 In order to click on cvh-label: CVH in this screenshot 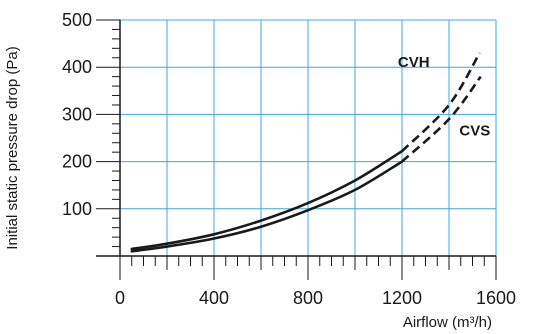, I will do `click(414, 62)`.